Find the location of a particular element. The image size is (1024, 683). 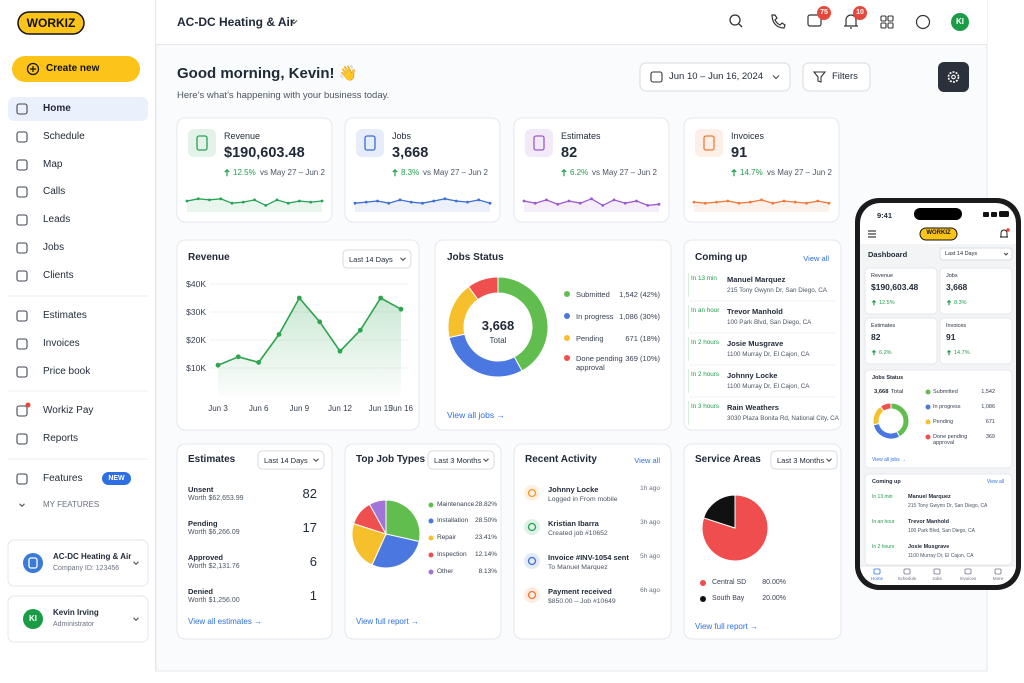

company-switcher: AC-DC Heating & Air is located at coordinates (236, 21).